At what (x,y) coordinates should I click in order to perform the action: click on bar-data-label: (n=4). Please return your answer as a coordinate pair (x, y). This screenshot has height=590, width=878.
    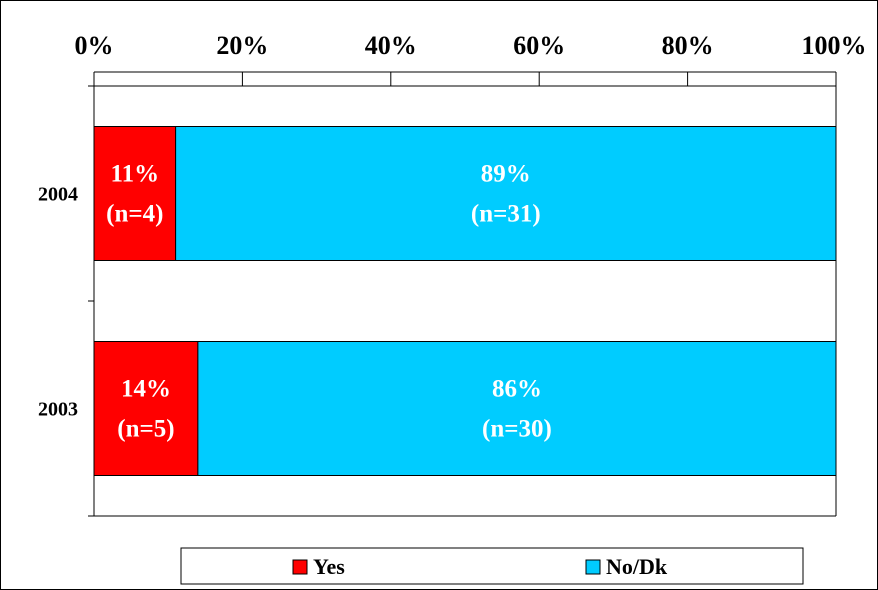
    Looking at the image, I should click on (134, 214).